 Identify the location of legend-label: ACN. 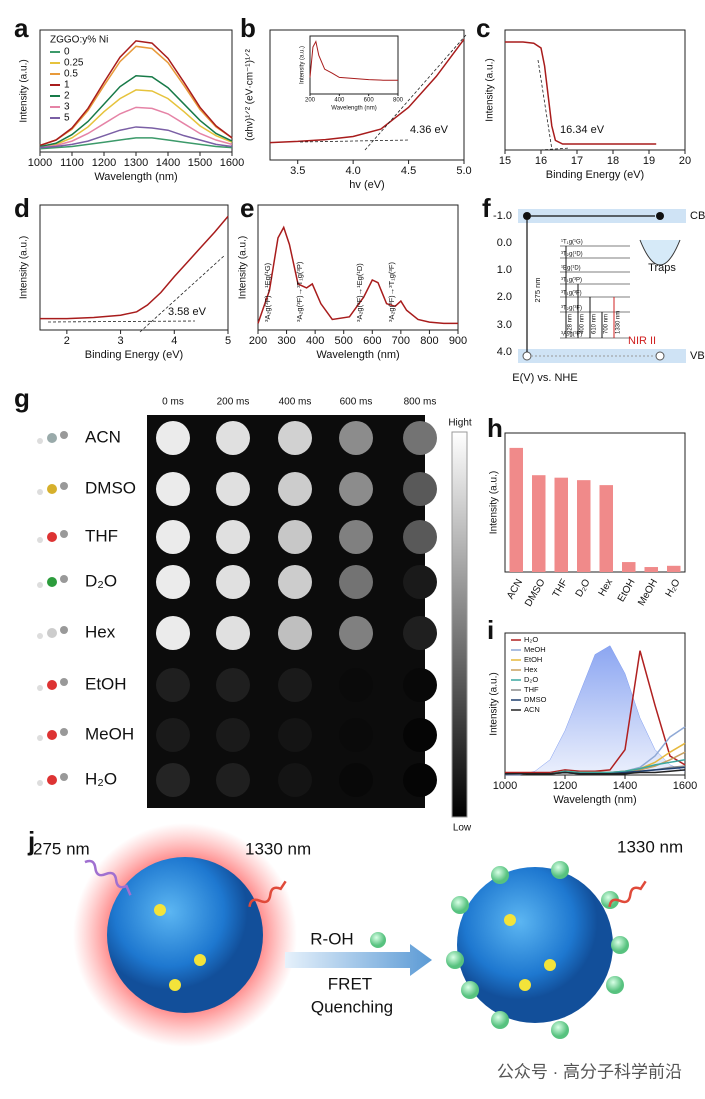
(532, 709).